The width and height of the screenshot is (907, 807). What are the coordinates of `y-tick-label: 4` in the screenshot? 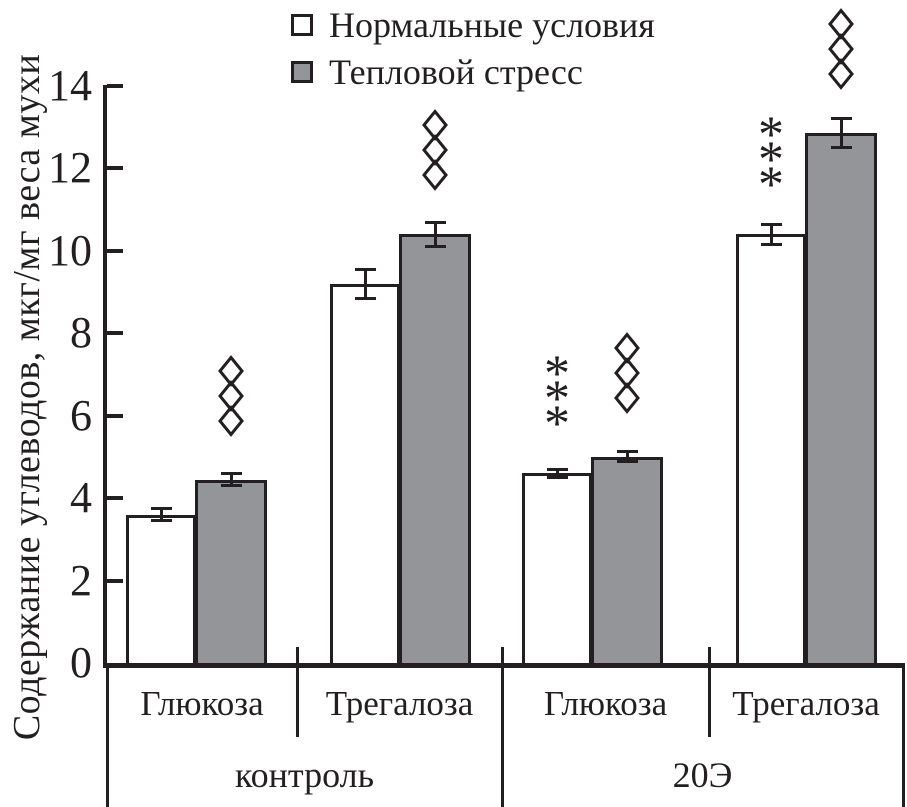 It's located at (81, 498).